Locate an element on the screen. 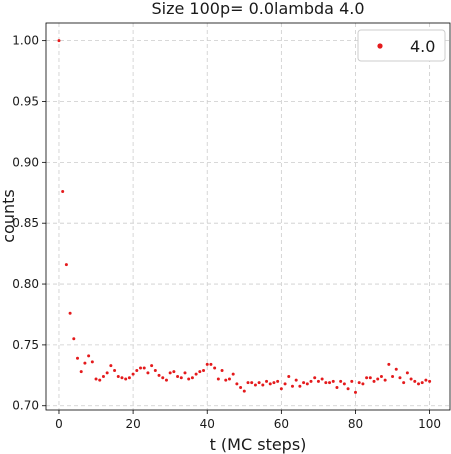  y-axis-label: counts is located at coordinates (9, 215).